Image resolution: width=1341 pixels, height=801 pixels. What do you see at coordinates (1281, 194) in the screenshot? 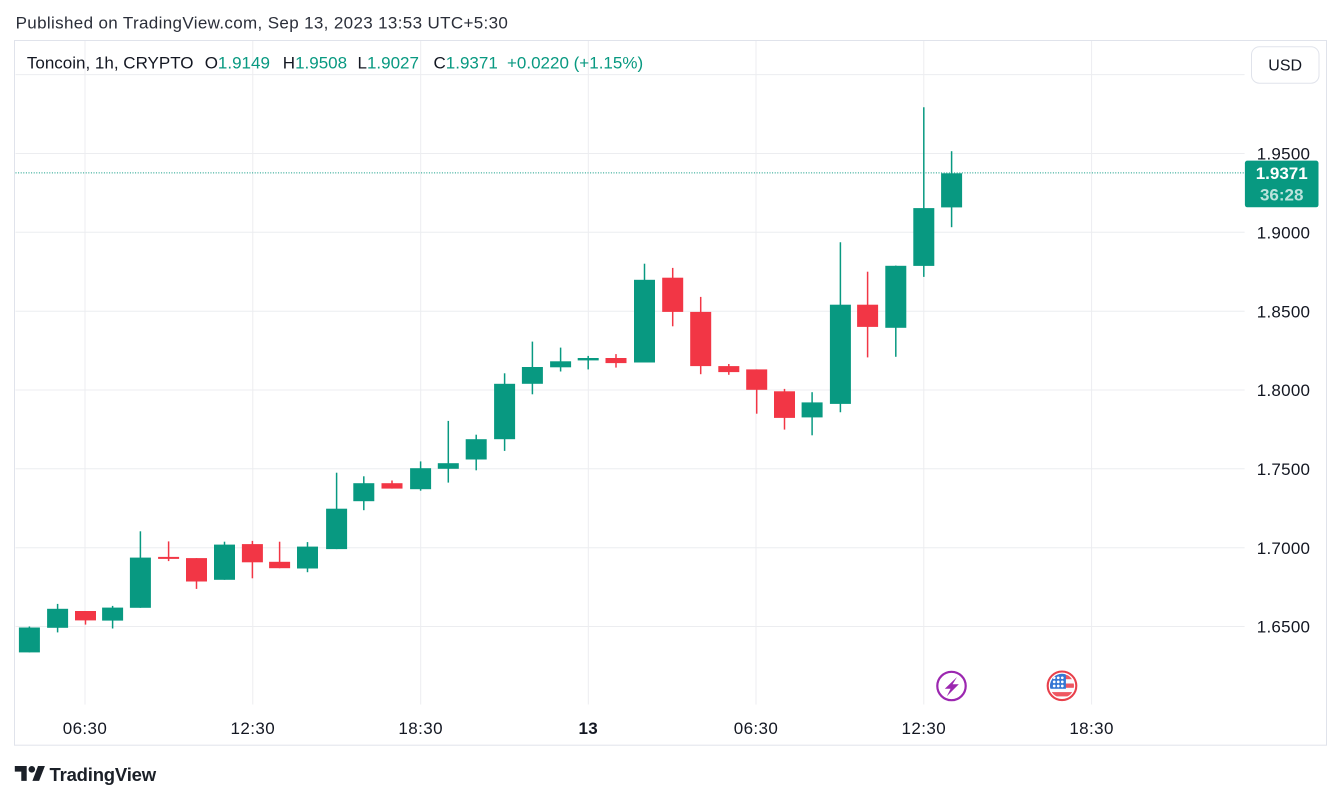
I see `svg-text: 36:28` at bounding box center [1281, 194].